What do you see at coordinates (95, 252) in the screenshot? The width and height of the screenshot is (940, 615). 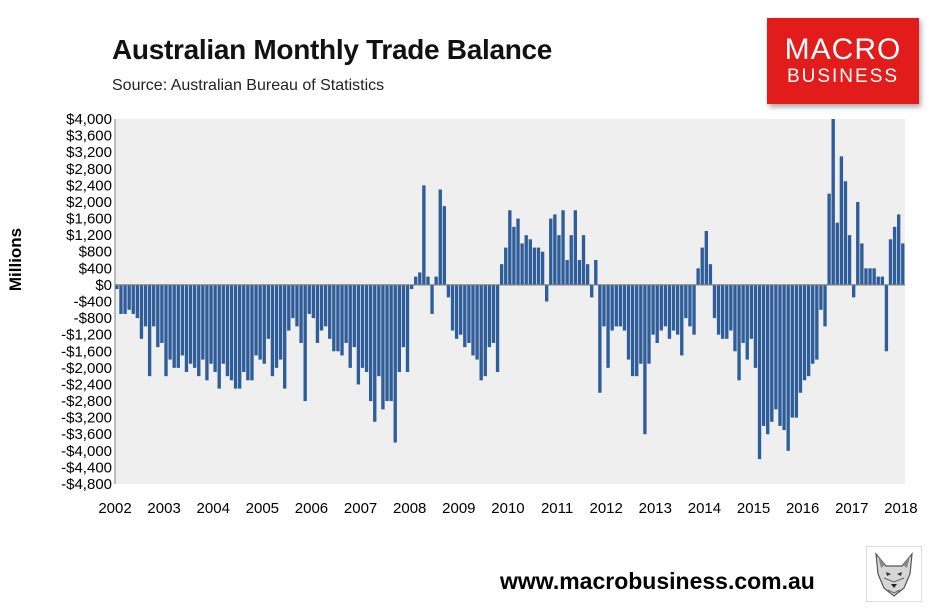 I see `y-tick-label: $800` at bounding box center [95, 252].